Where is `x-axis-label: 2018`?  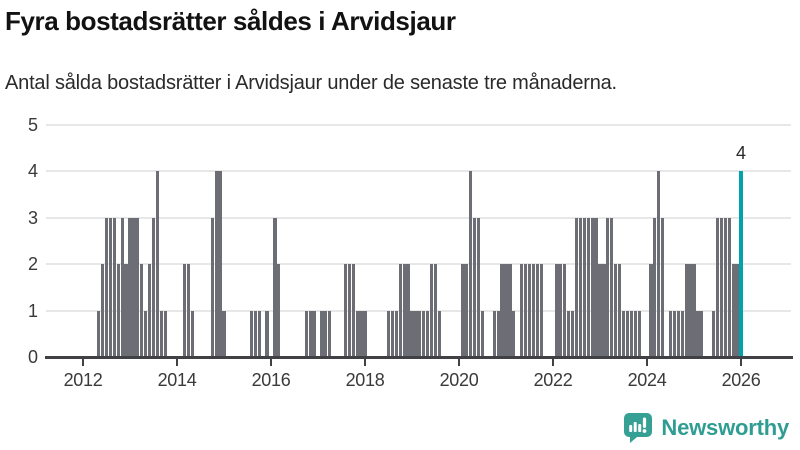 x-axis-label: 2018 is located at coordinates (365, 380).